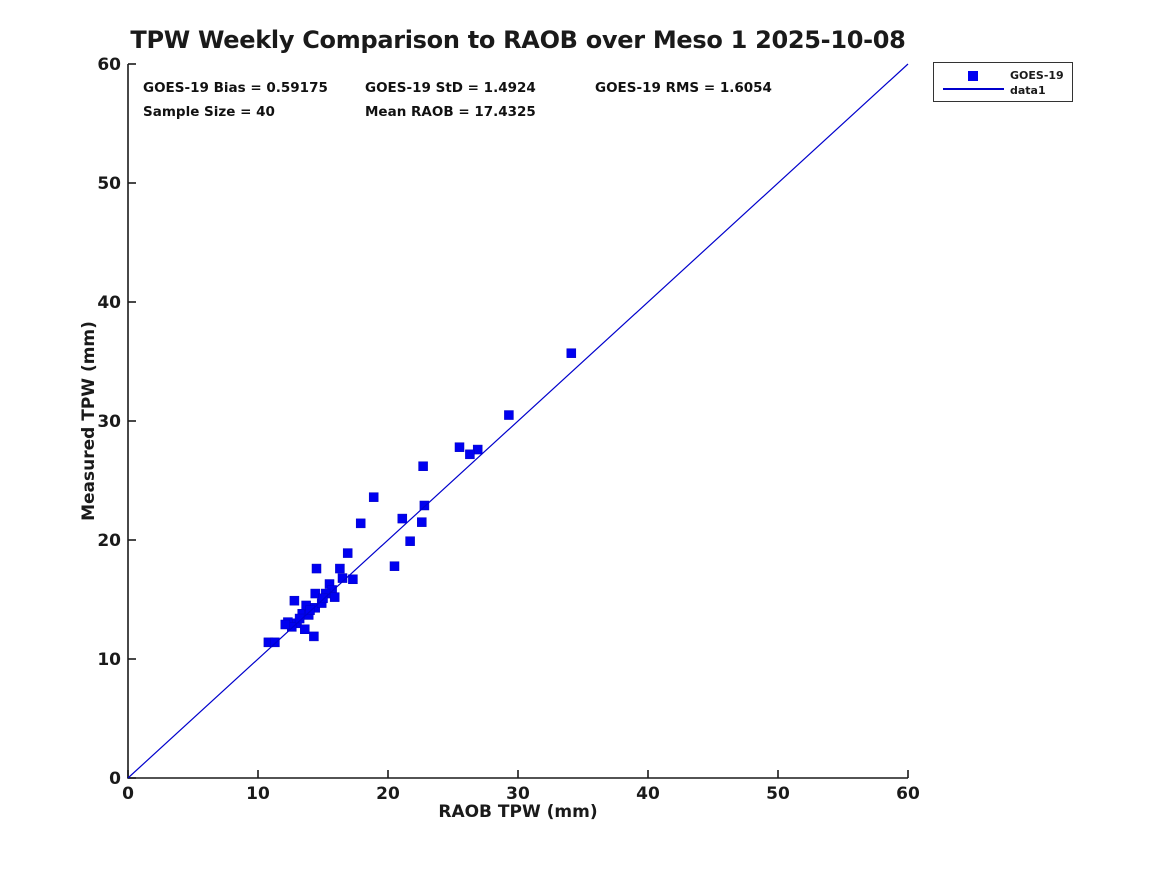 The image size is (1167, 875). What do you see at coordinates (388, 794) in the screenshot?
I see `x-tick-label: 20` at bounding box center [388, 794].